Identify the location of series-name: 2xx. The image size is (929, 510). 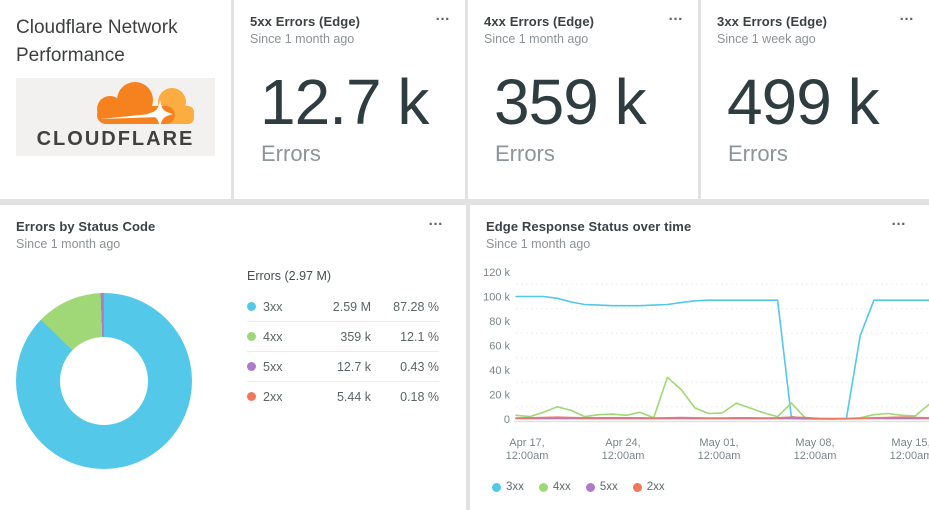
(283, 397).